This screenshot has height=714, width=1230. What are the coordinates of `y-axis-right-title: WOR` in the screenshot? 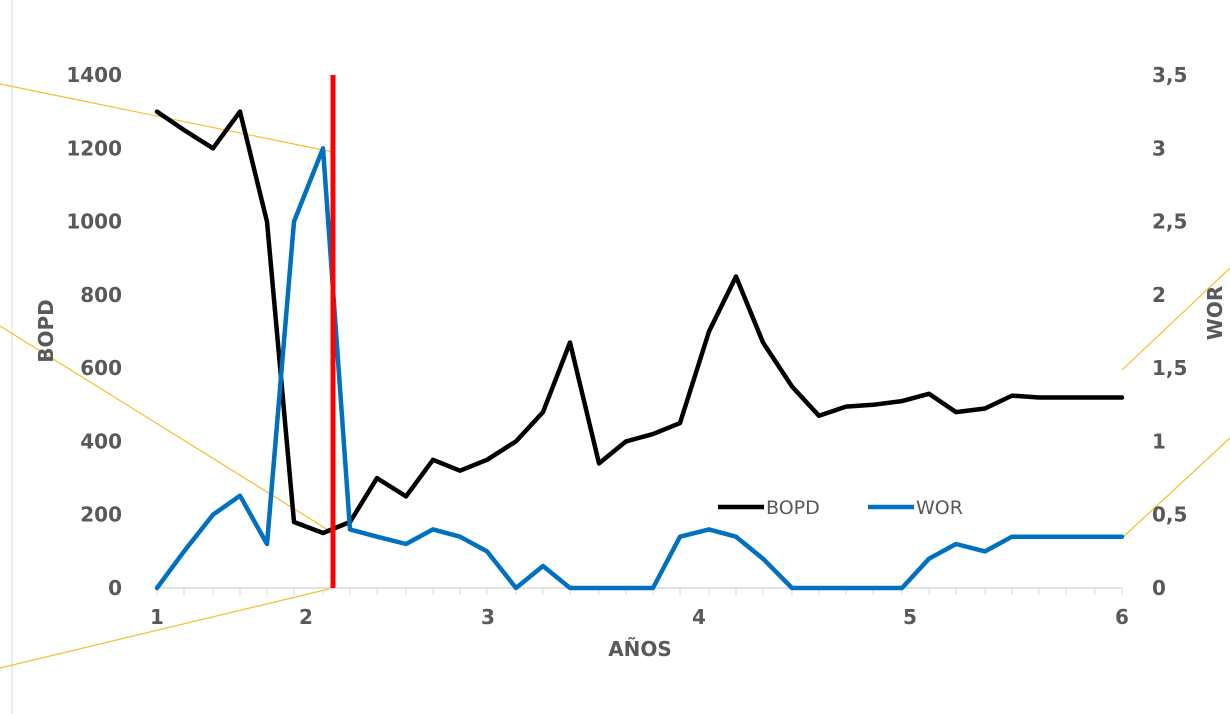 It's located at (1215, 313).